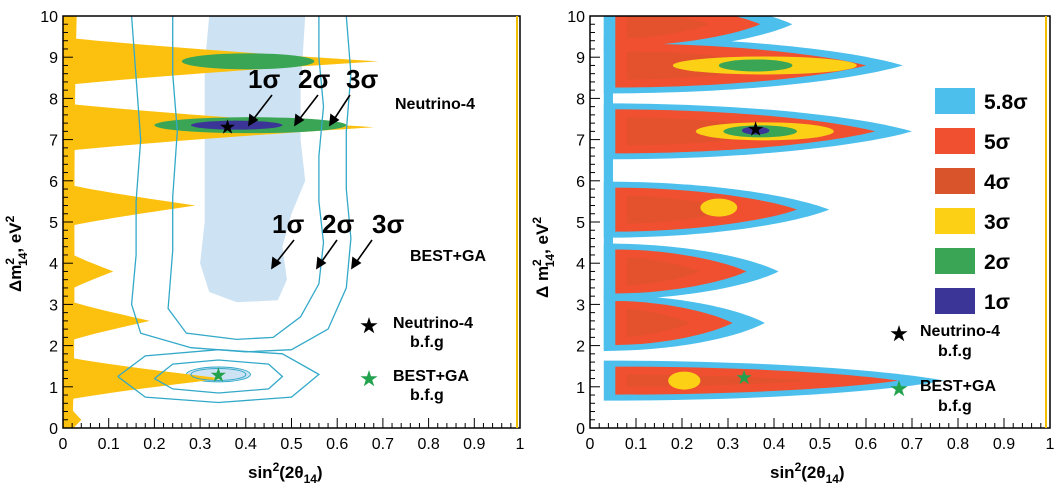  I want to click on legend-label: 3σ, so click(997, 222).